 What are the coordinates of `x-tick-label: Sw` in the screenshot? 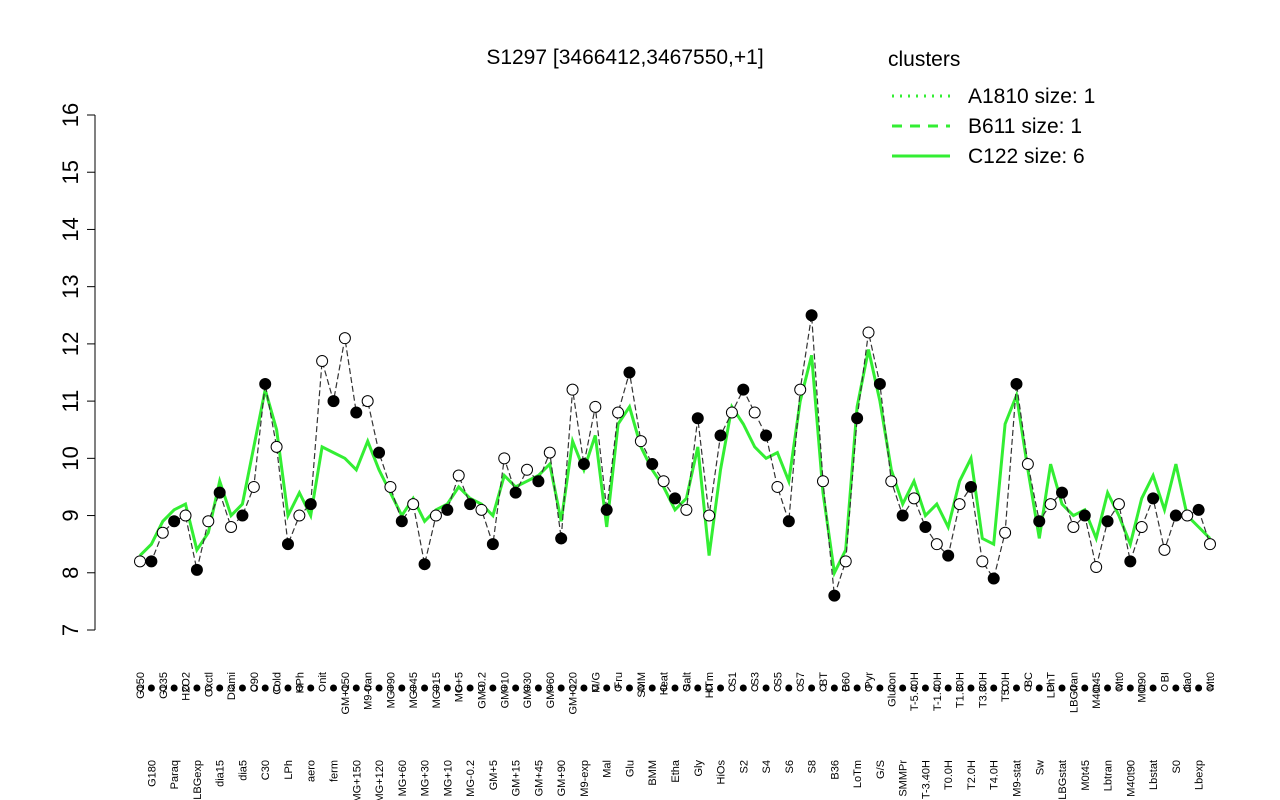 It's located at (1040, 767).